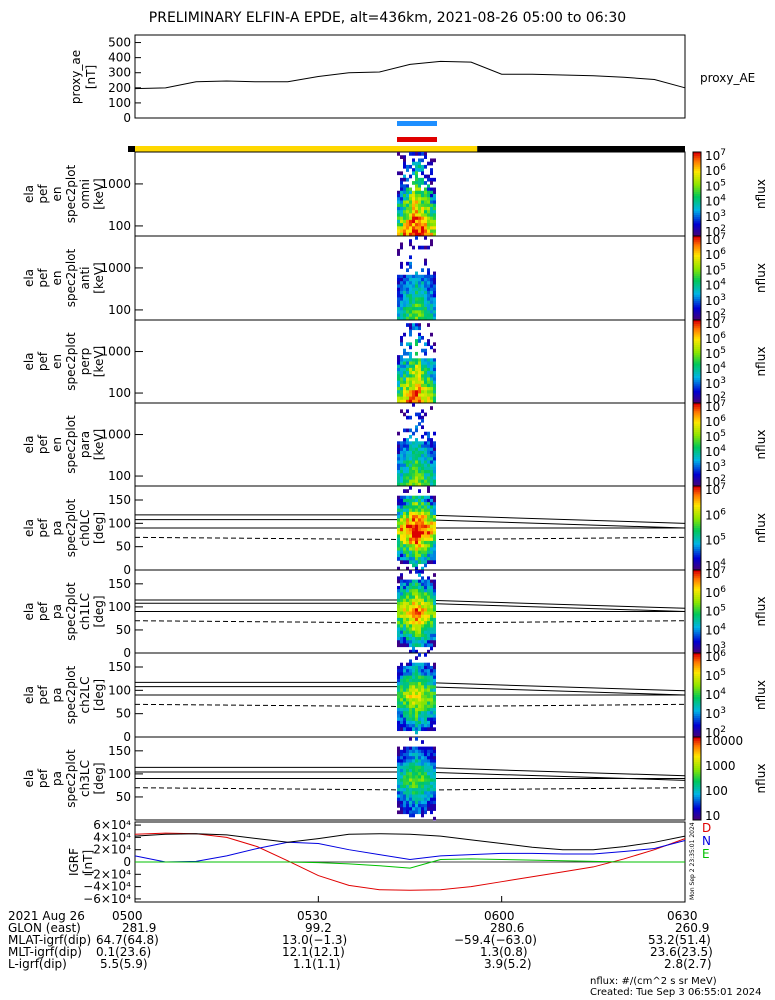 This screenshot has width=775, height=1000. Describe the element at coordinates (706, 828) in the screenshot. I see `igrf-legend-D: D` at that location.